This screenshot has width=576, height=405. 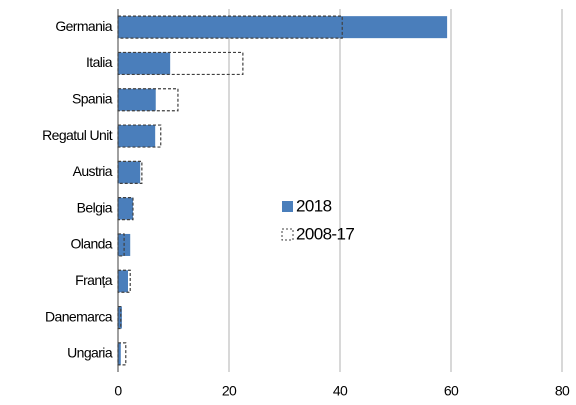 What do you see at coordinates (314, 205) in the screenshot?
I see `legend-label: 2018` at bounding box center [314, 205].